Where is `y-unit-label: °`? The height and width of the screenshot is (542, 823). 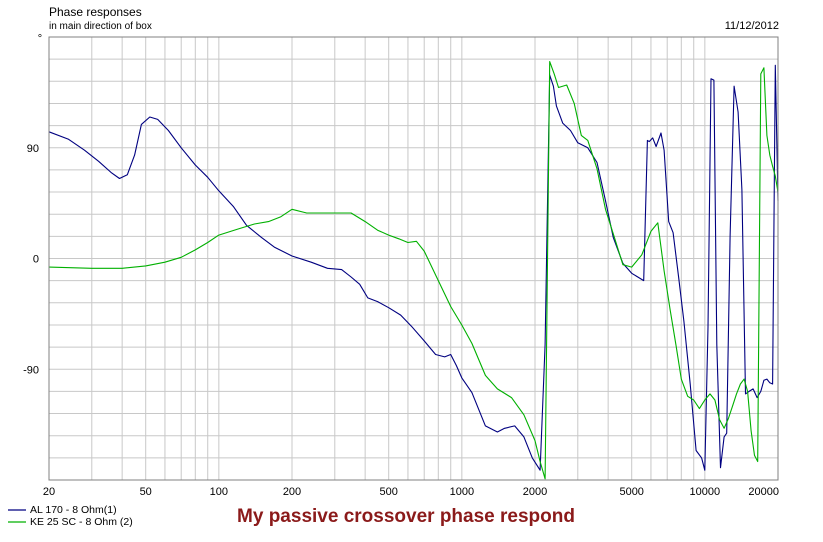
y-unit-label: ° is located at coordinates (40, 39).